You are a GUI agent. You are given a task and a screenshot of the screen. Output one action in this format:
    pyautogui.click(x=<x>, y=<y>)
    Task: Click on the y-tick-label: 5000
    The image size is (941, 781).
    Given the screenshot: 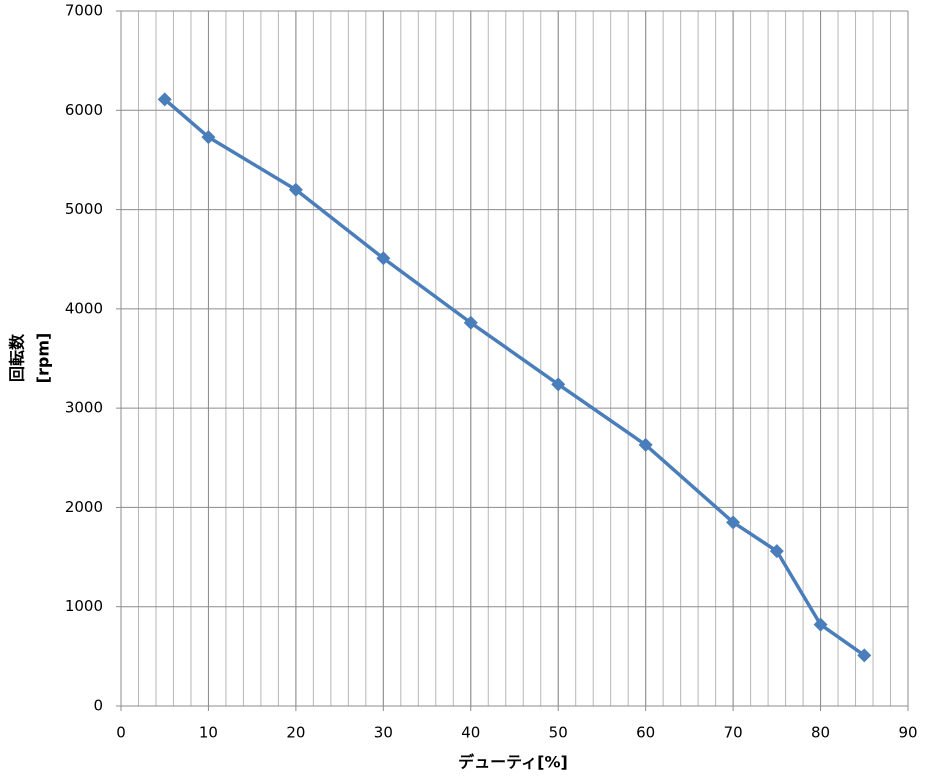 What is the action you would take?
    pyautogui.click(x=84, y=209)
    